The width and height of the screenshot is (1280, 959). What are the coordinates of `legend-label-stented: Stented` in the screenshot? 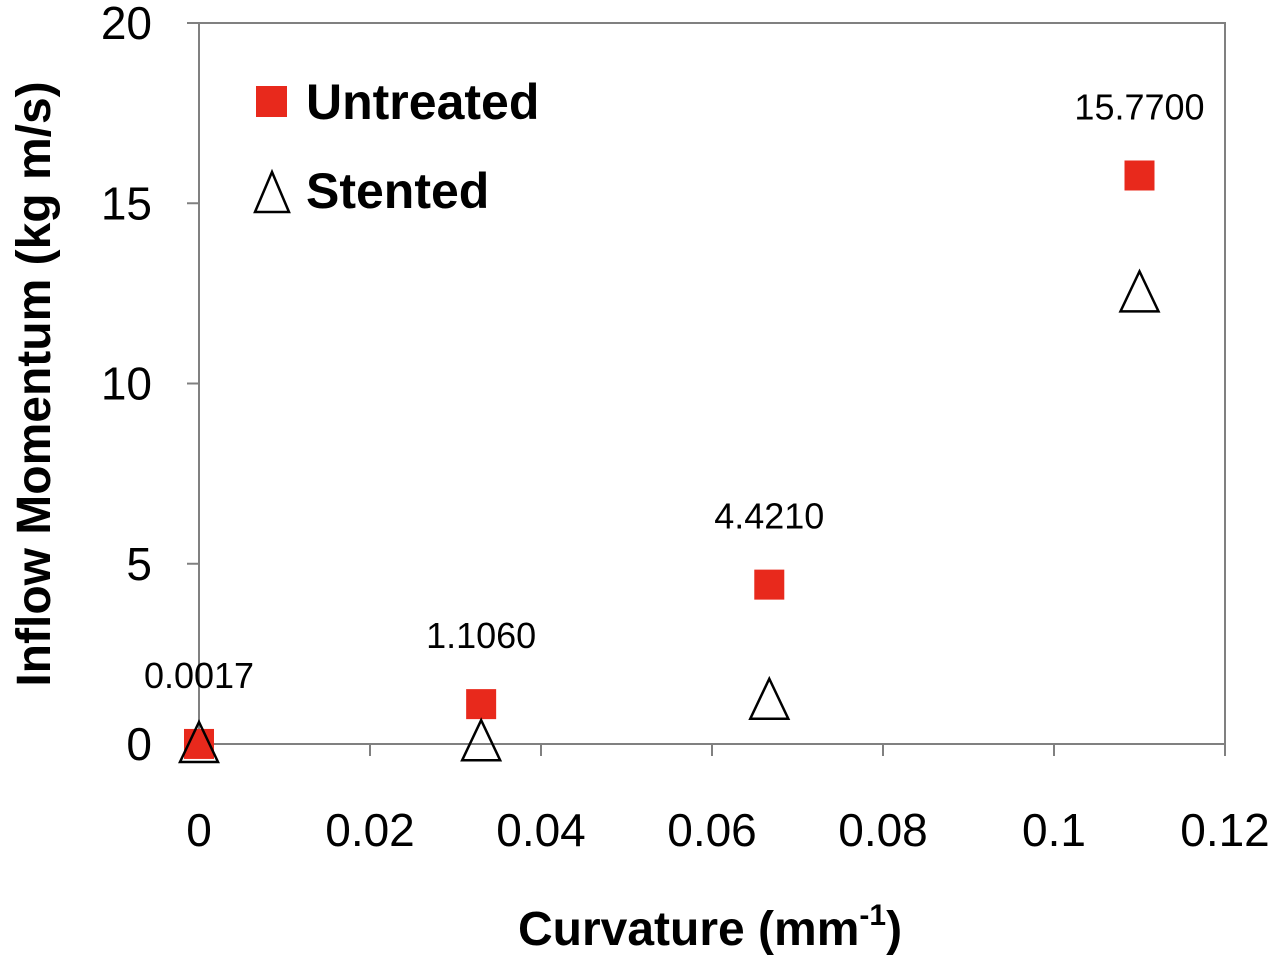 It's located at (397, 191).